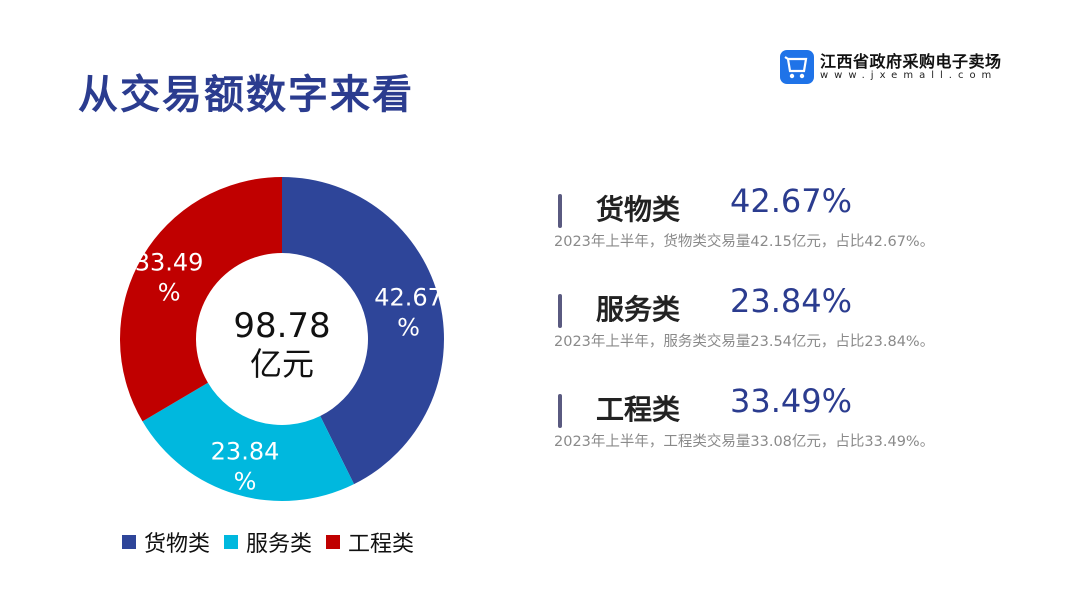 Image resolution: width=1080 pixels, height=608 pixels. I want to click on chart-legend: 货物类 服务类 工程类, so click(275, 542).